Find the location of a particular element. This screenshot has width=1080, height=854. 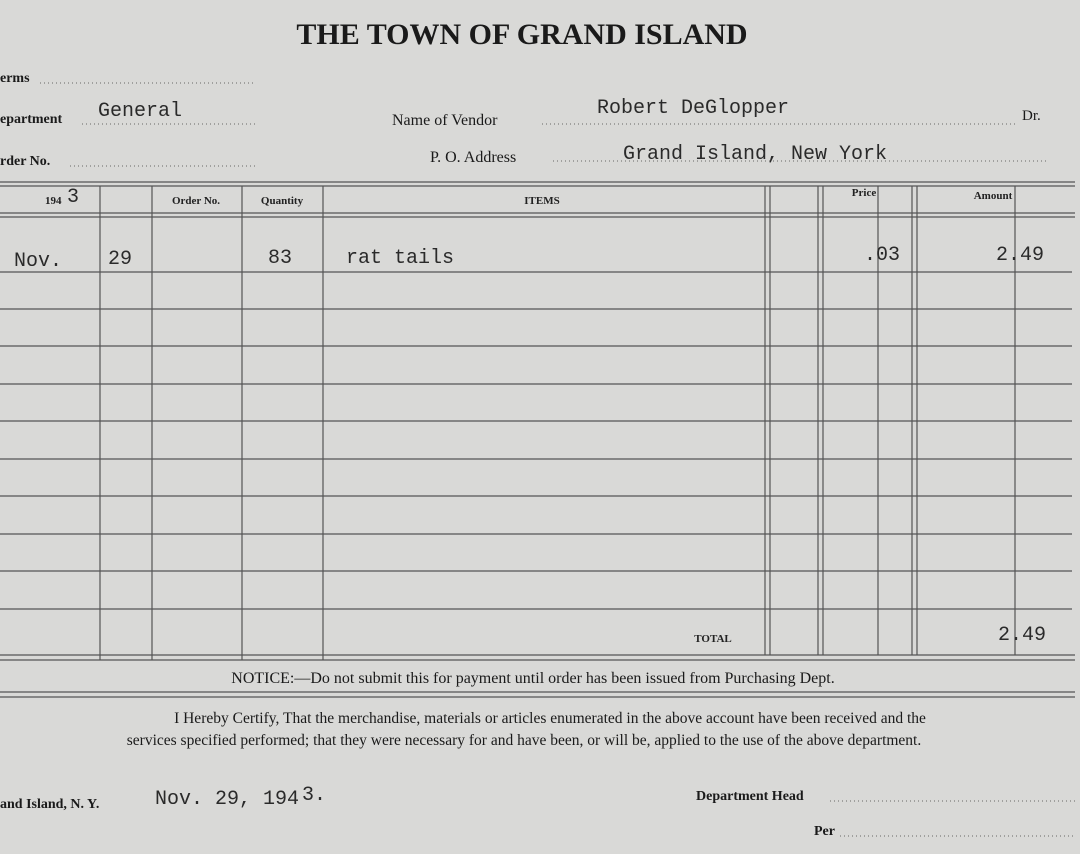

price-header: Price is located at coordinates (864, 193).